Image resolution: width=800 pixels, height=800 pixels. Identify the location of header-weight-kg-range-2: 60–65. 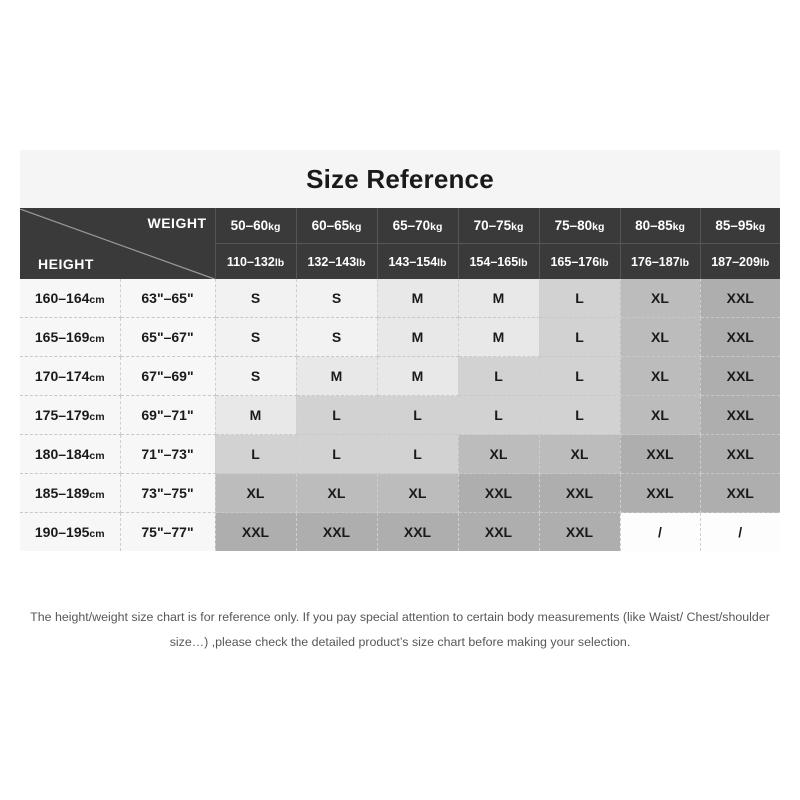
(330, 225).